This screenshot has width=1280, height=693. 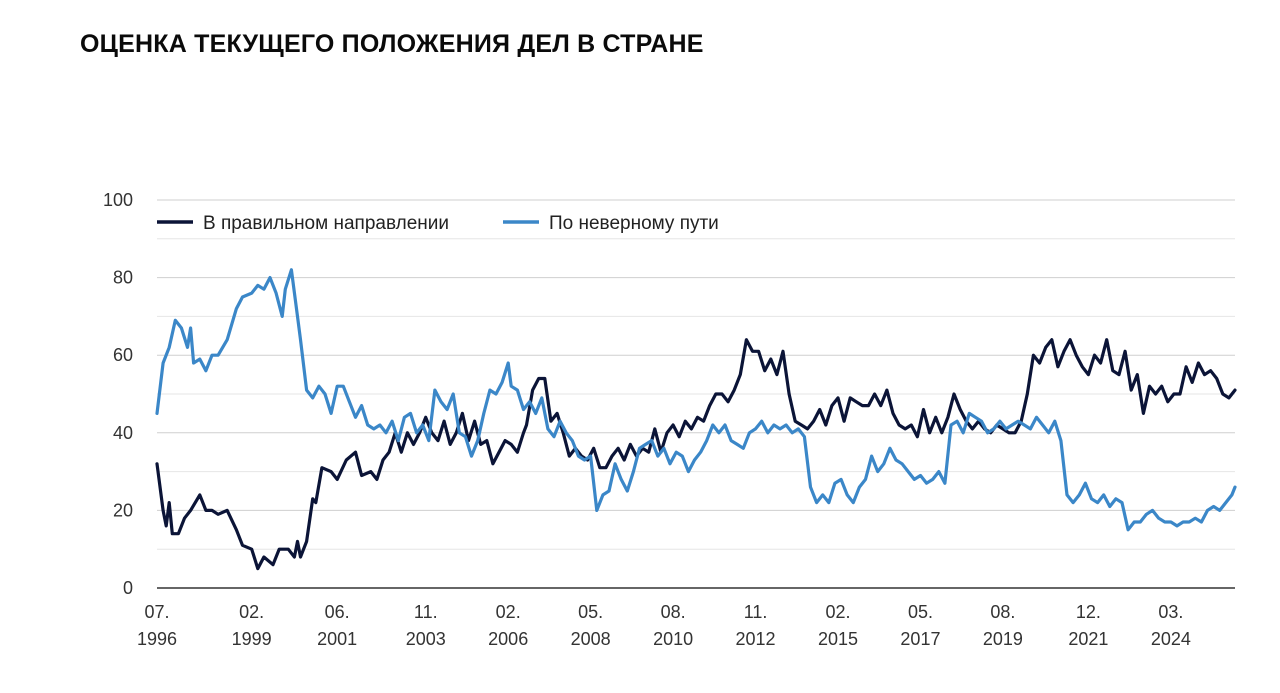 What do you see at coordinates (128, 588) in the screenshot?
I see `y-tick-label: 0` at bounding box center [128, 588].